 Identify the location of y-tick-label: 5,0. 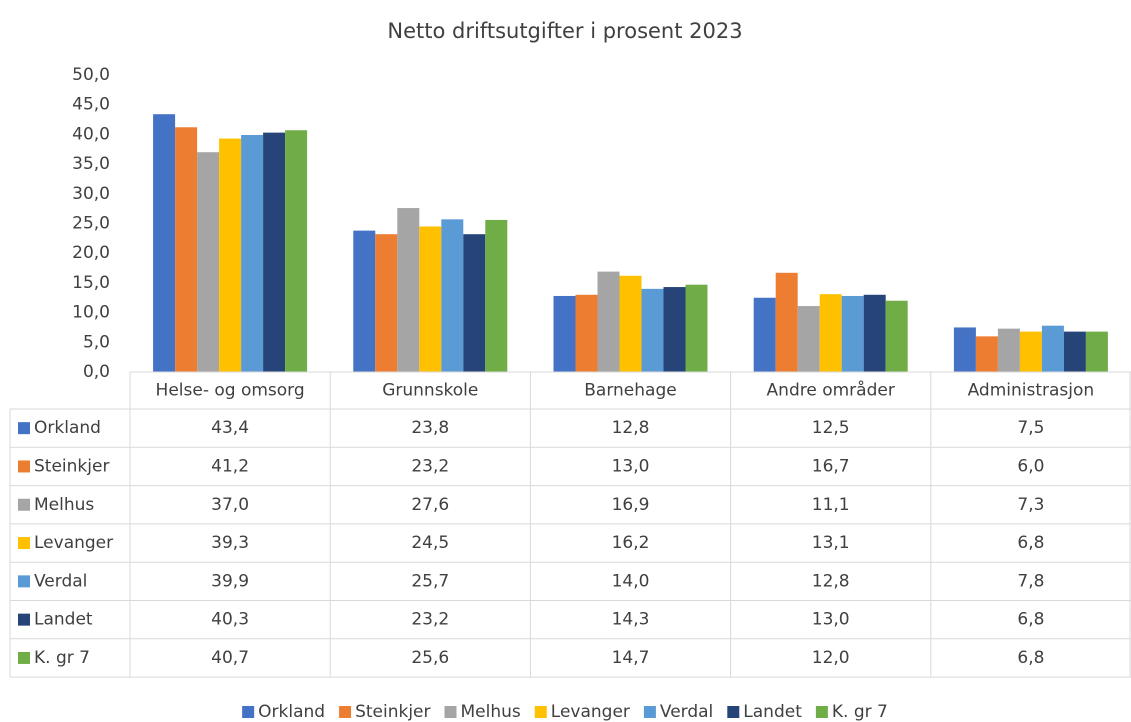
(96, 342).